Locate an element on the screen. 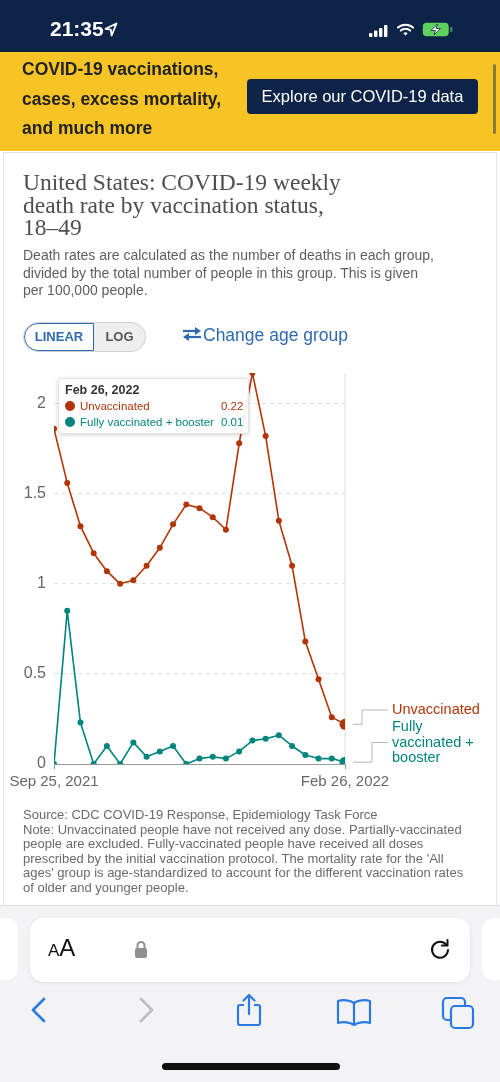 The image size is (500, 1082). chart-subtitle: Death rates are calculated as the number of deaths in each group, divided by the total number of people in this group. This is given per 100,000 people. is located at coordinates (229, 273).